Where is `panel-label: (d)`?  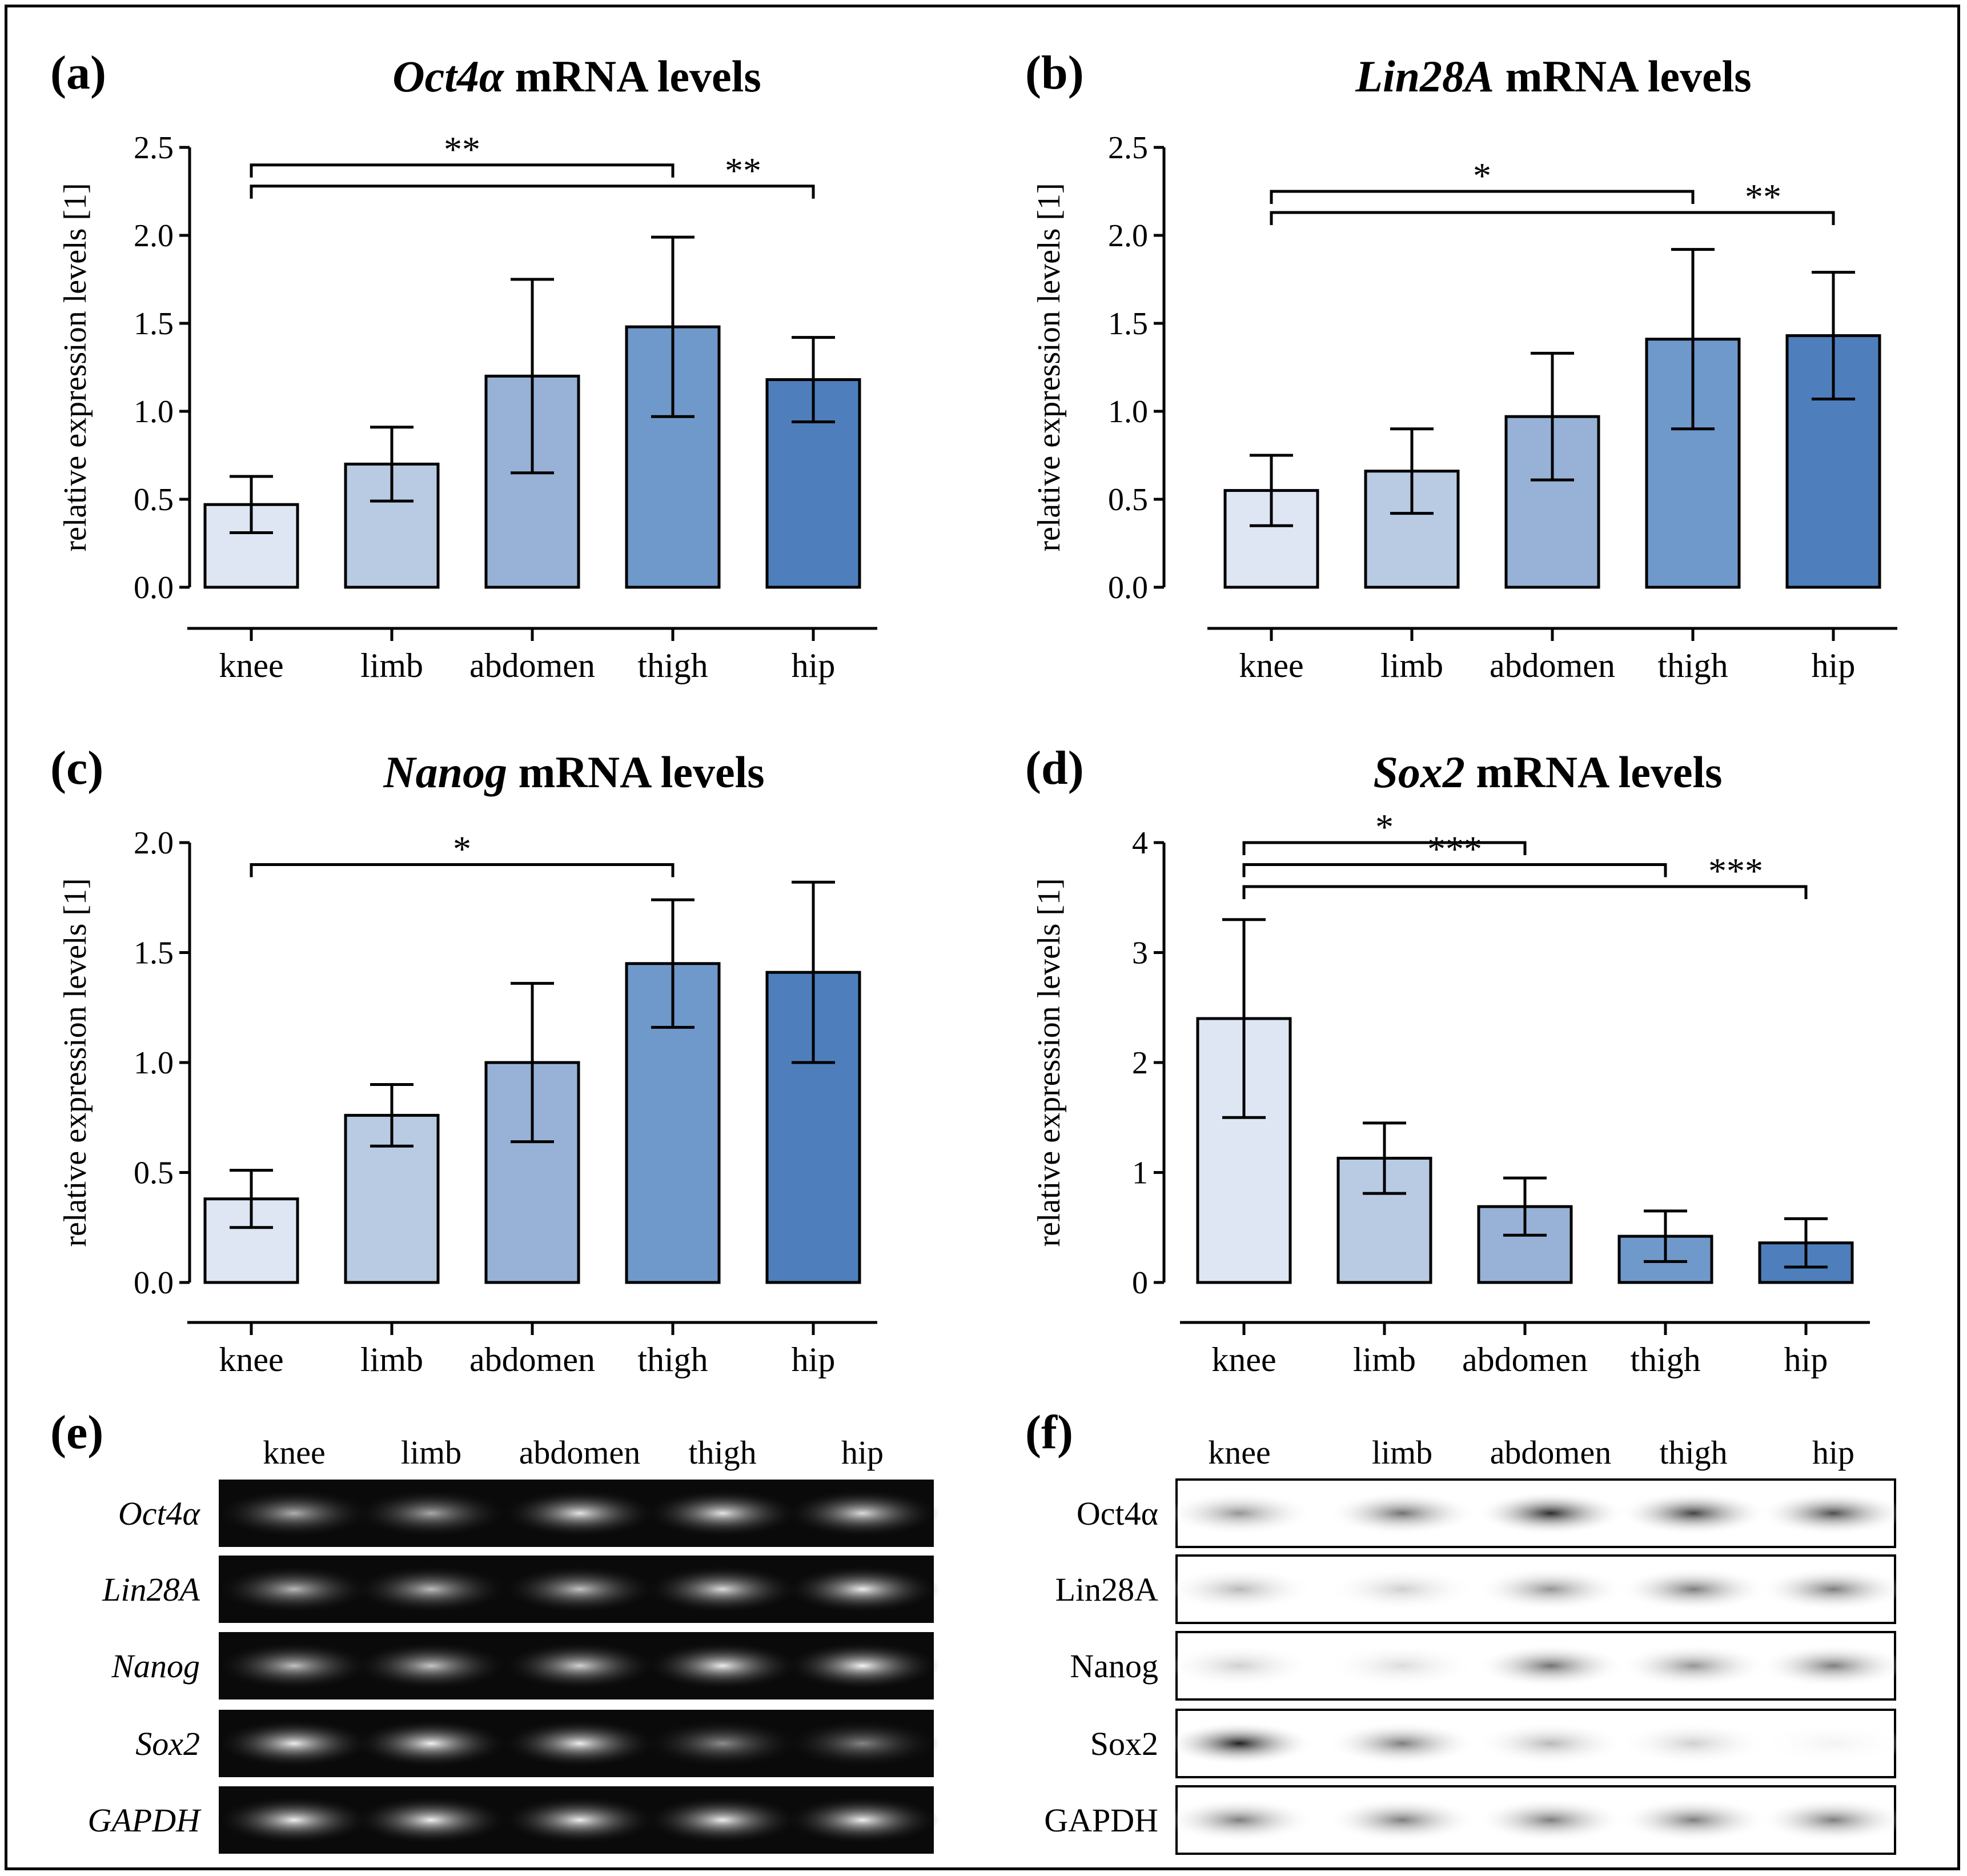 panel-label: (d) is located at coordinates (1054, 768).